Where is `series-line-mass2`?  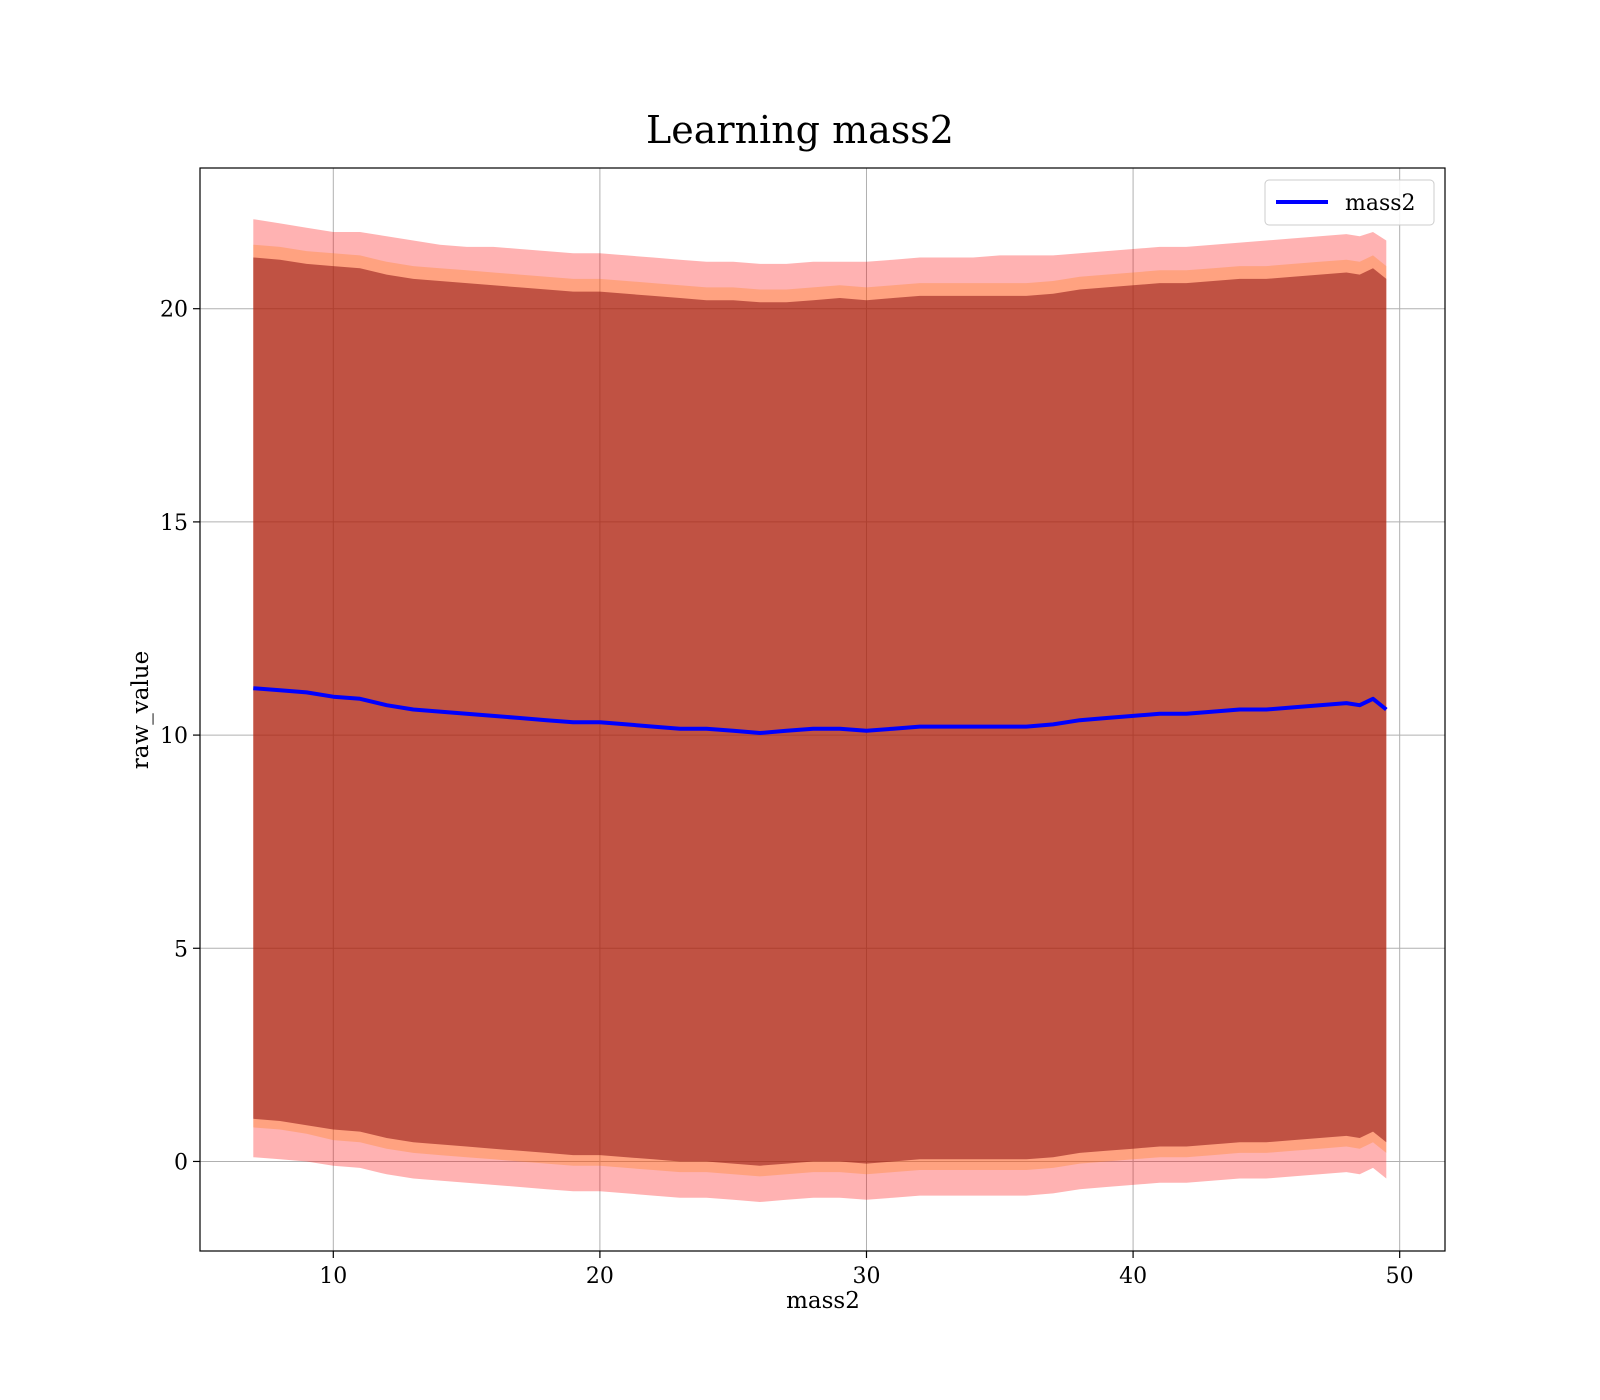
series-line-mass2 is located at coordinates (820, 710).